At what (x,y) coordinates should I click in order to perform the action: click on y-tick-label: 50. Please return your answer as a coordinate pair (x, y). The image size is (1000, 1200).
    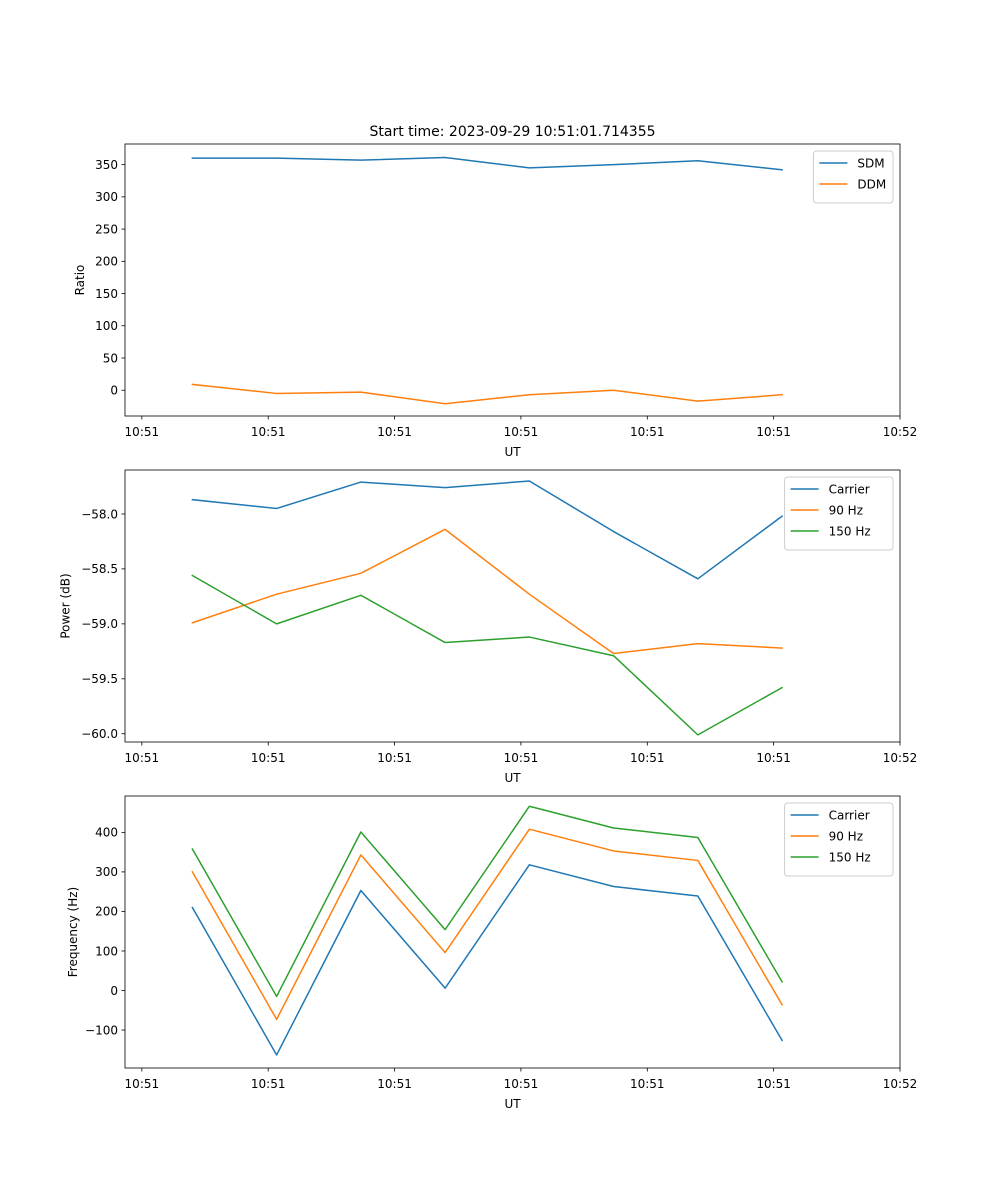
    Looking at the image, I should click on (110, 358).